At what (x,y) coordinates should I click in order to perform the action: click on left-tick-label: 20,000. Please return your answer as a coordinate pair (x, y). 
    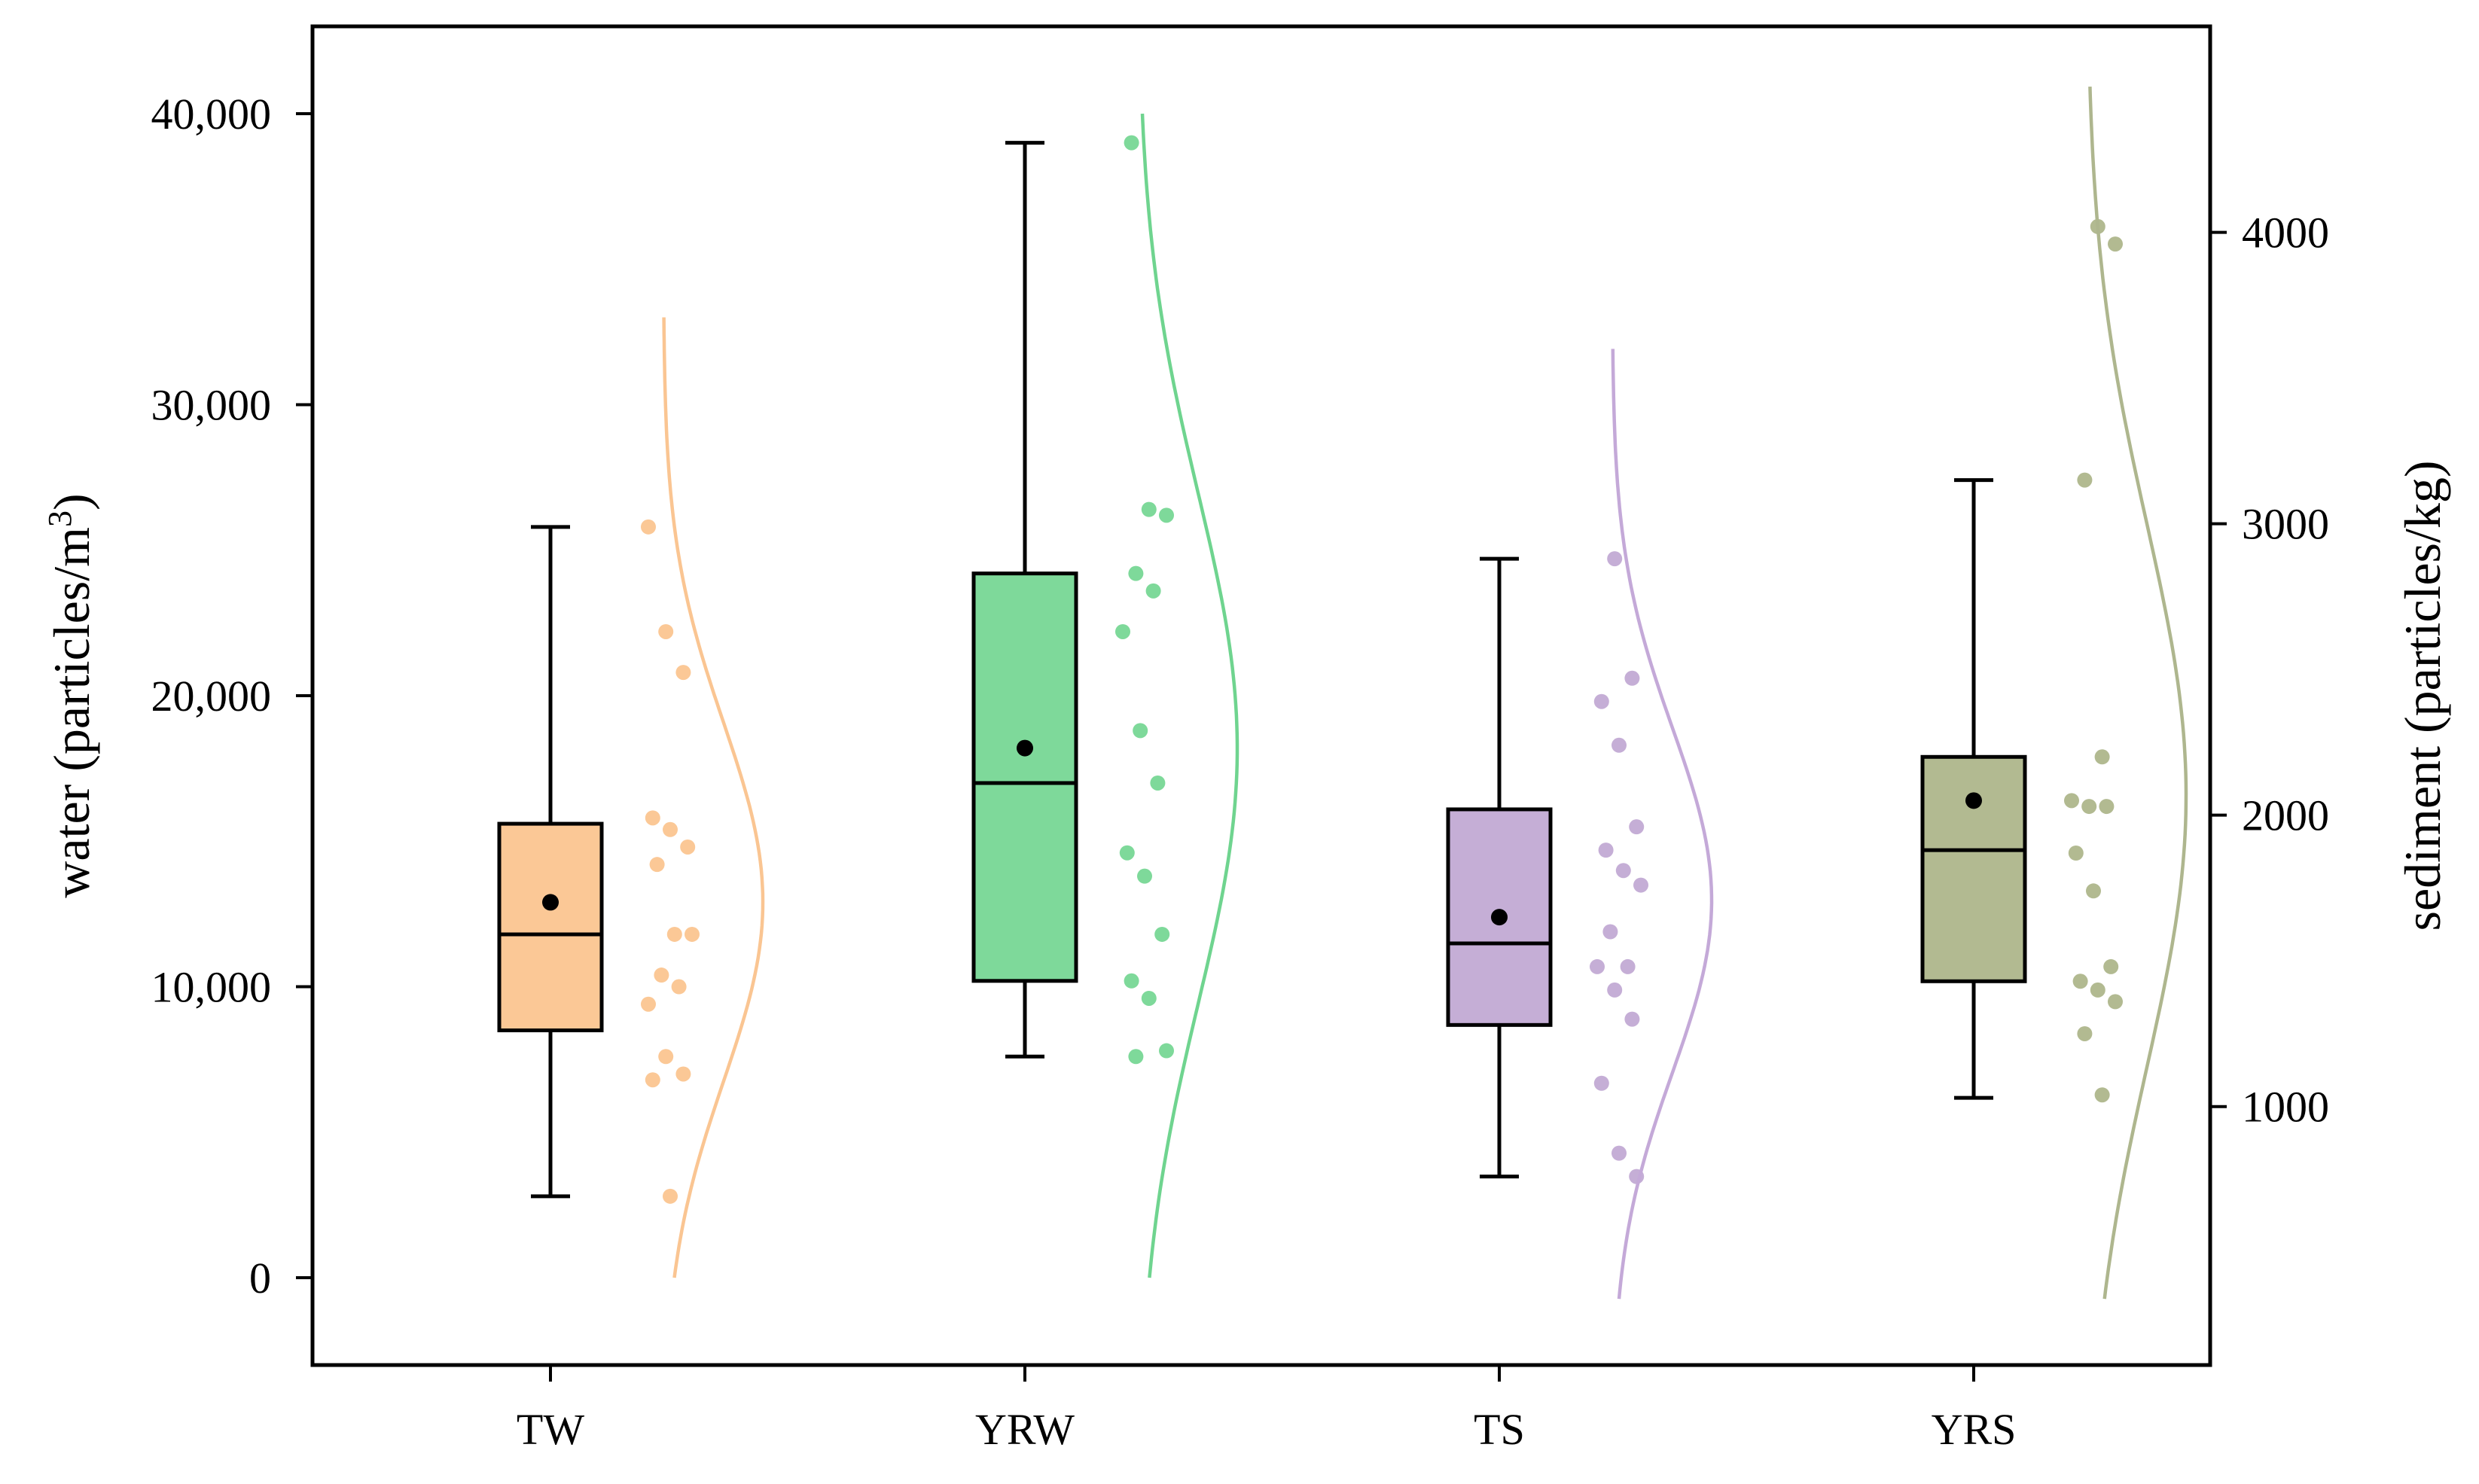
    Looking at the image, I should click on (211, 696).